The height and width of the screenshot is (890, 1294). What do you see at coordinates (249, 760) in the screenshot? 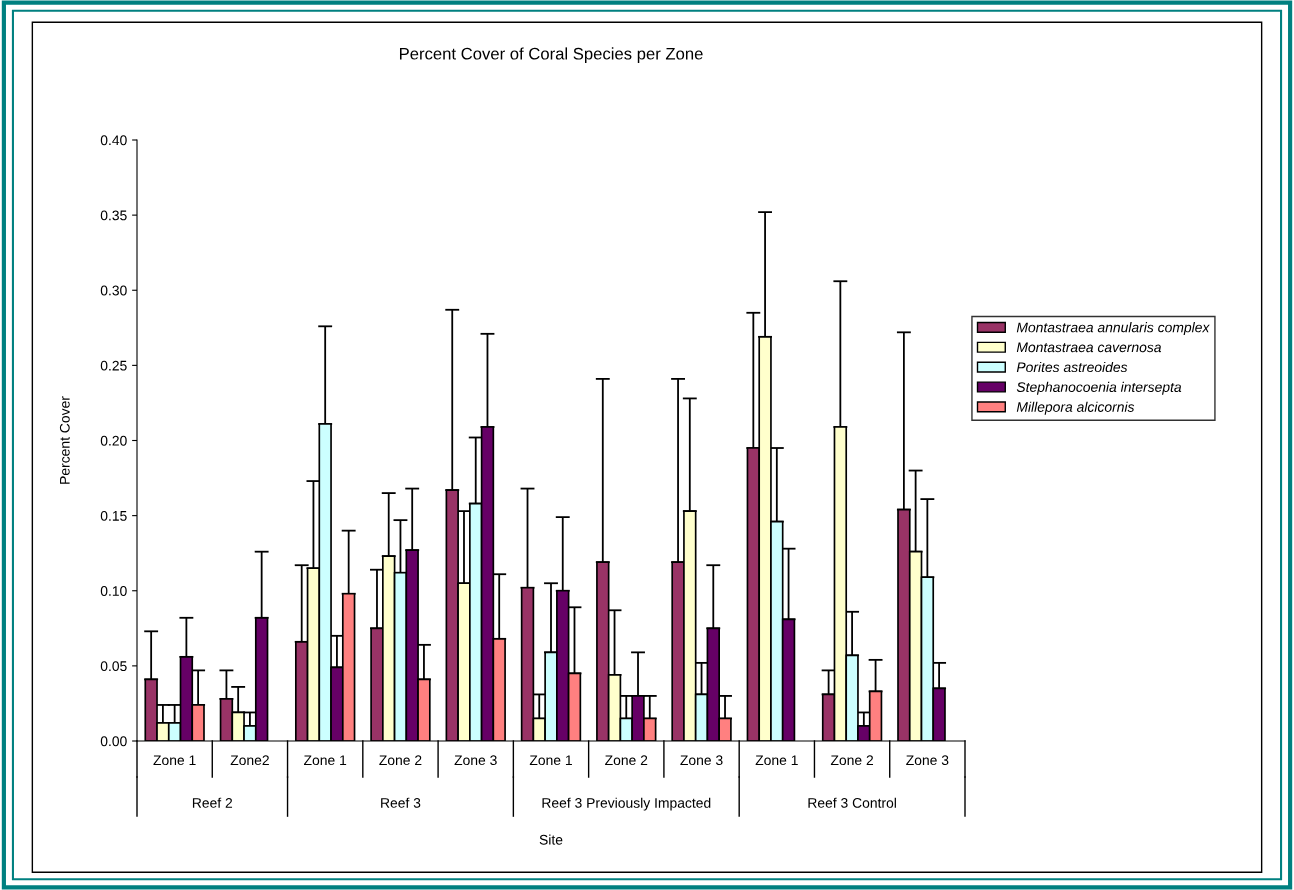
I see `x-tick-label: Zone2` at bounding box center [249, 760].